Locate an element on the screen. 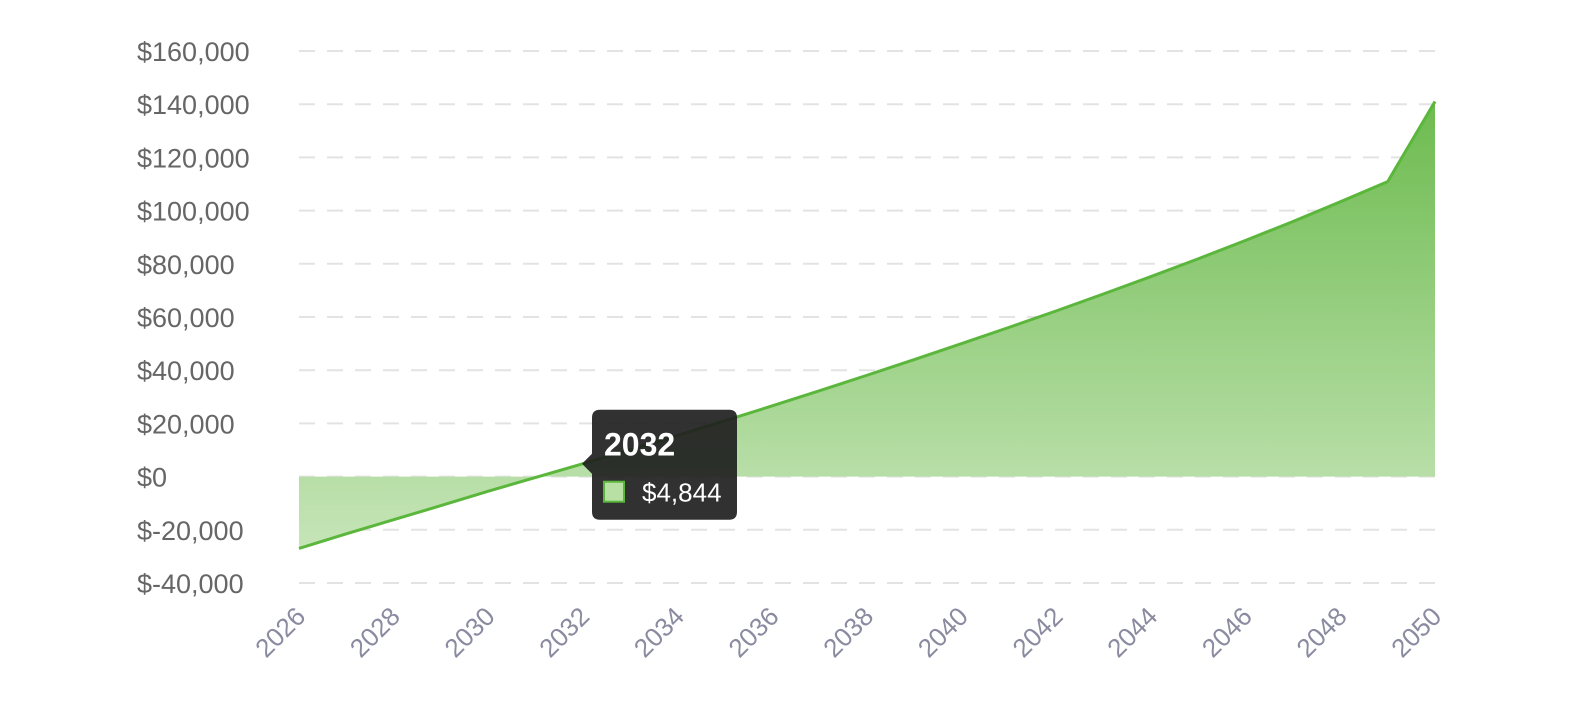 Image resolution: width=1596 pixels, height=710 pixels. x-tick-label: 2044 is located at coordinates (1132, 632).